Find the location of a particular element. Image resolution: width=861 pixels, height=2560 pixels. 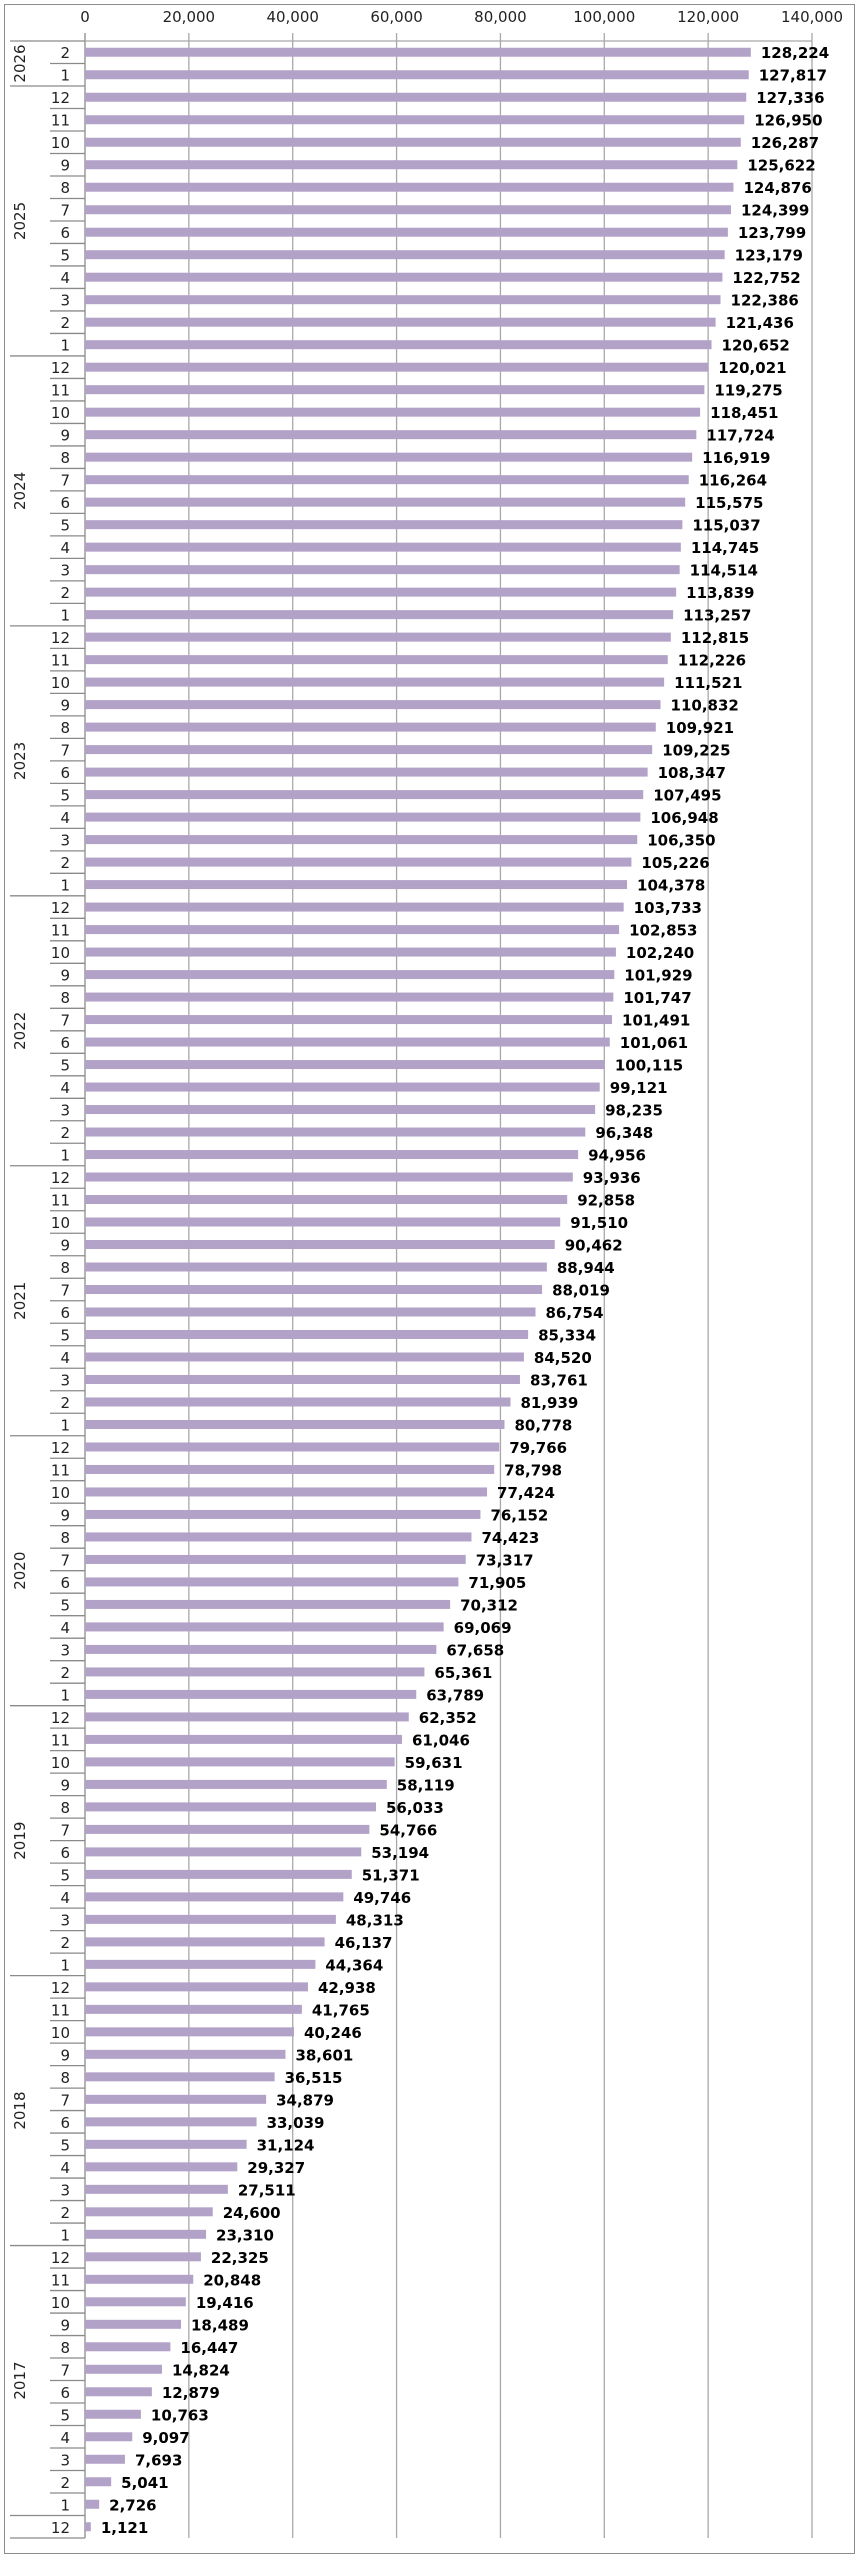

data-label: 10,763 is located at coordinates (180, 2415).